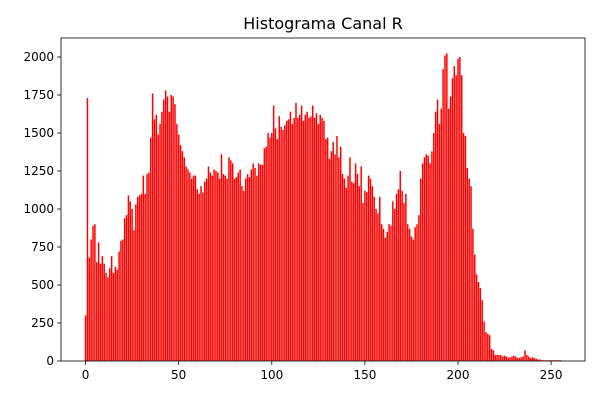  What do you see at coordinates (38, 95) in the screenshot?
I see `y-tick-label: 1750` at bounding box center [38, 95].